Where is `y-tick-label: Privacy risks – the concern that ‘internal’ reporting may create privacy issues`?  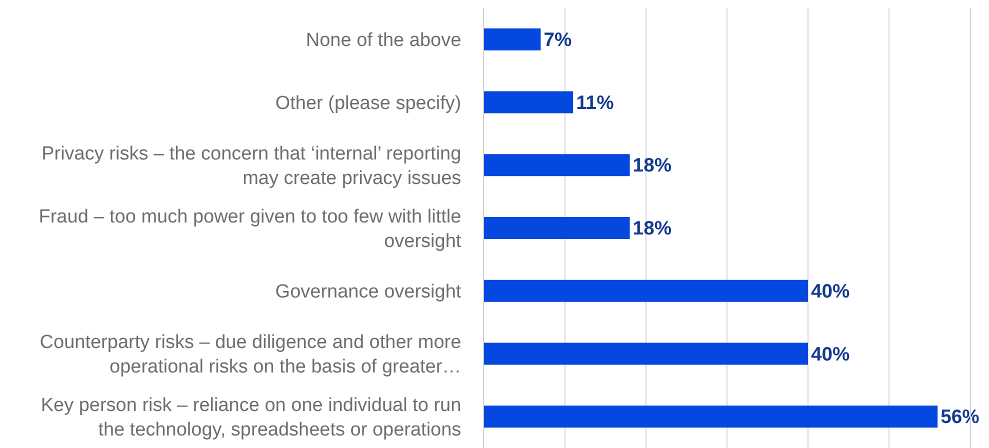
y-tick-label: Privacy risks – the concern that ‘internal’ reporting may create privacy issues is located at coordinates (252, 166).